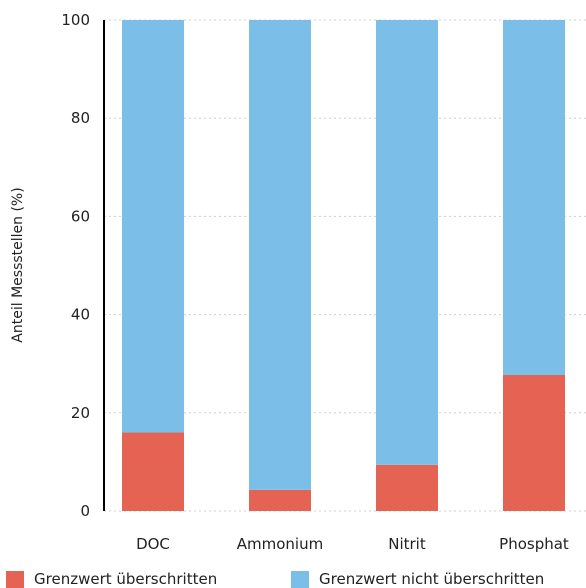  Describe the element at coordinates (80, 216) in the screenshot. I see `y-tick-label: 60` at that location.